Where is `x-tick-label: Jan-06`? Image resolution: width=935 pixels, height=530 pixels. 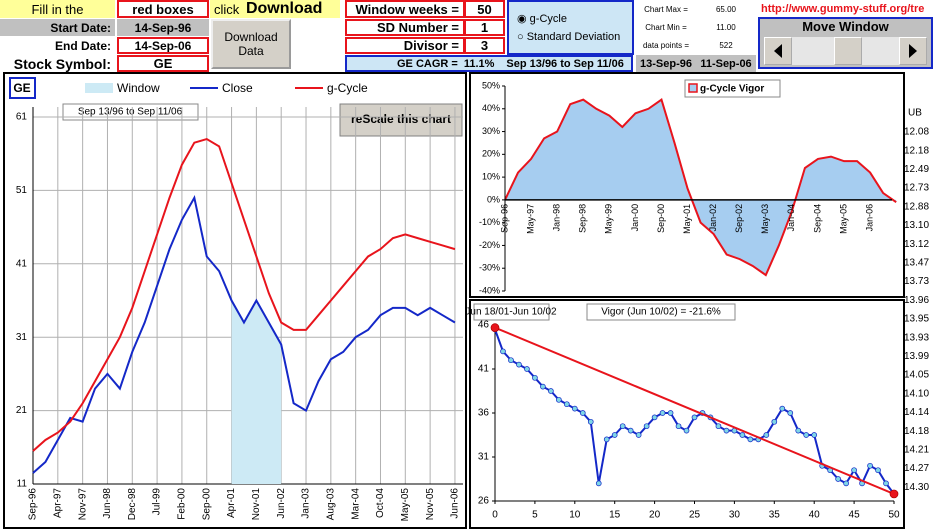
x-tick-label: Jan-06 is located at coordinates (869, 218).